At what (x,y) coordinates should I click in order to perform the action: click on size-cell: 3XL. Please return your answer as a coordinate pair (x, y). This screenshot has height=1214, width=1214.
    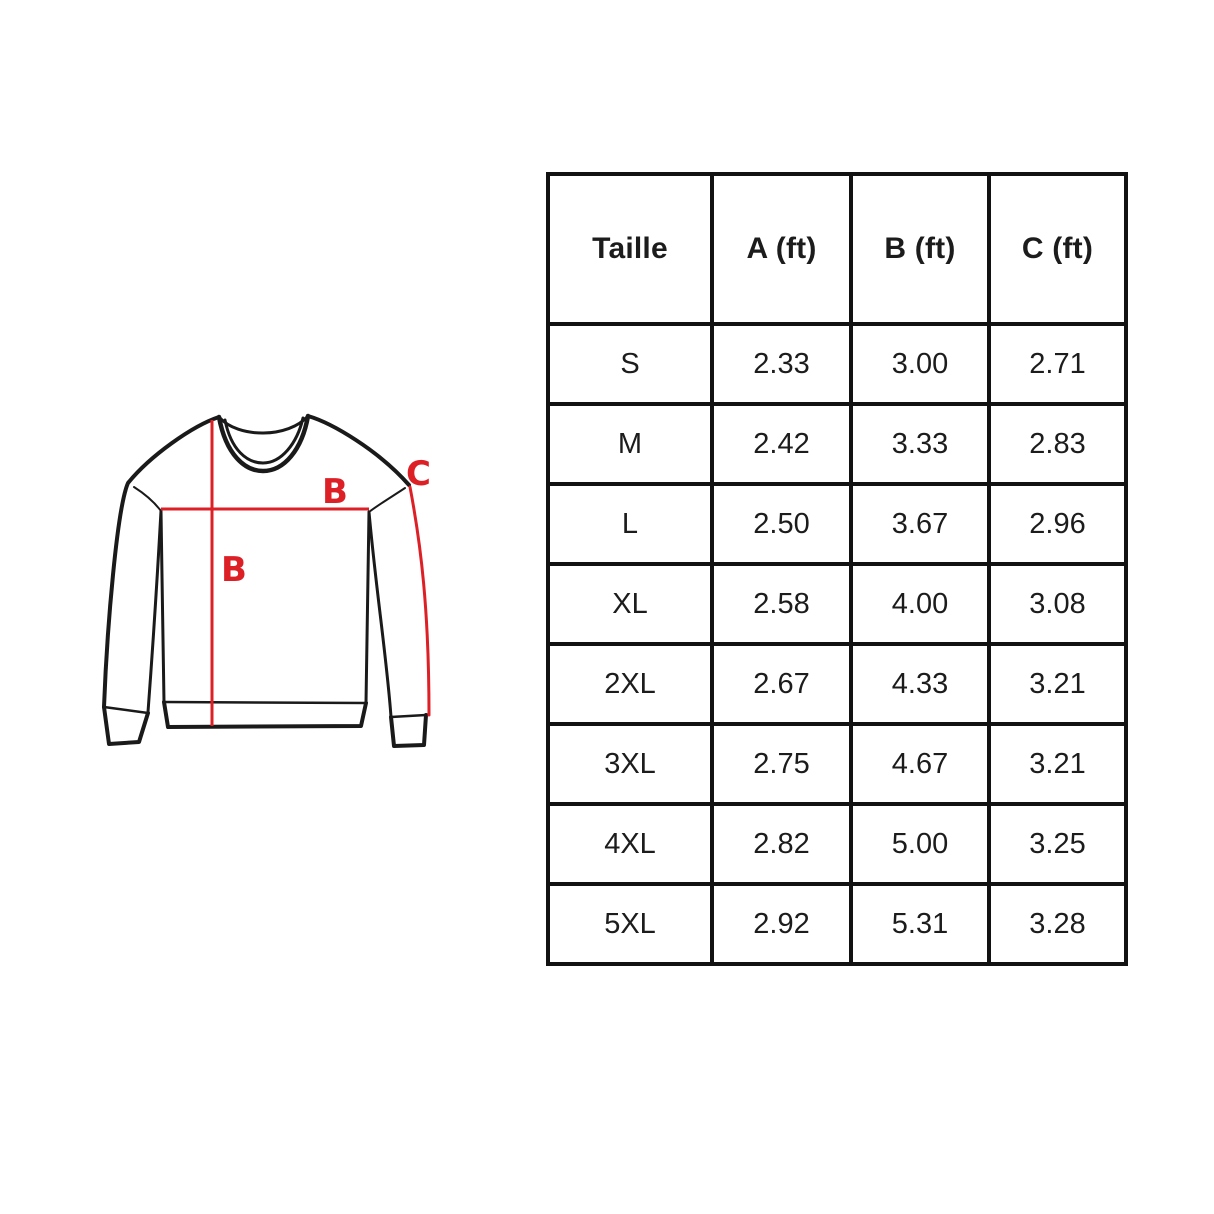
    Looking at the image, I should click on (630, 764).